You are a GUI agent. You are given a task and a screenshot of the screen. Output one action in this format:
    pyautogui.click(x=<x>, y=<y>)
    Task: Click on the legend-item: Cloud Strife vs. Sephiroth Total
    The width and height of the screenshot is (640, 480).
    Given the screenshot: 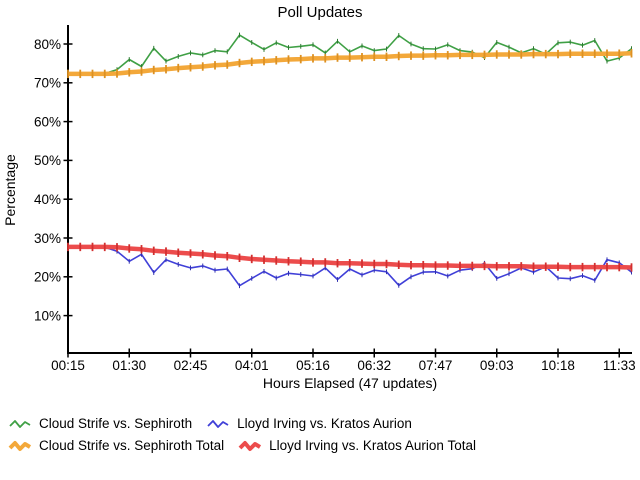 What is the action you would take?
    pyautogui.click(x=116, y=446)
    